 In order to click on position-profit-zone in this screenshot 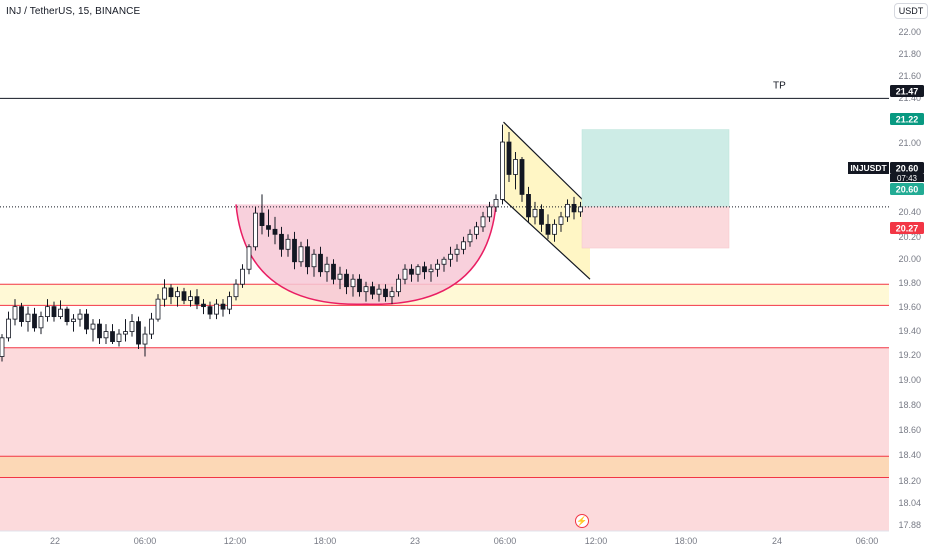, I will do `click(655, 168)`.